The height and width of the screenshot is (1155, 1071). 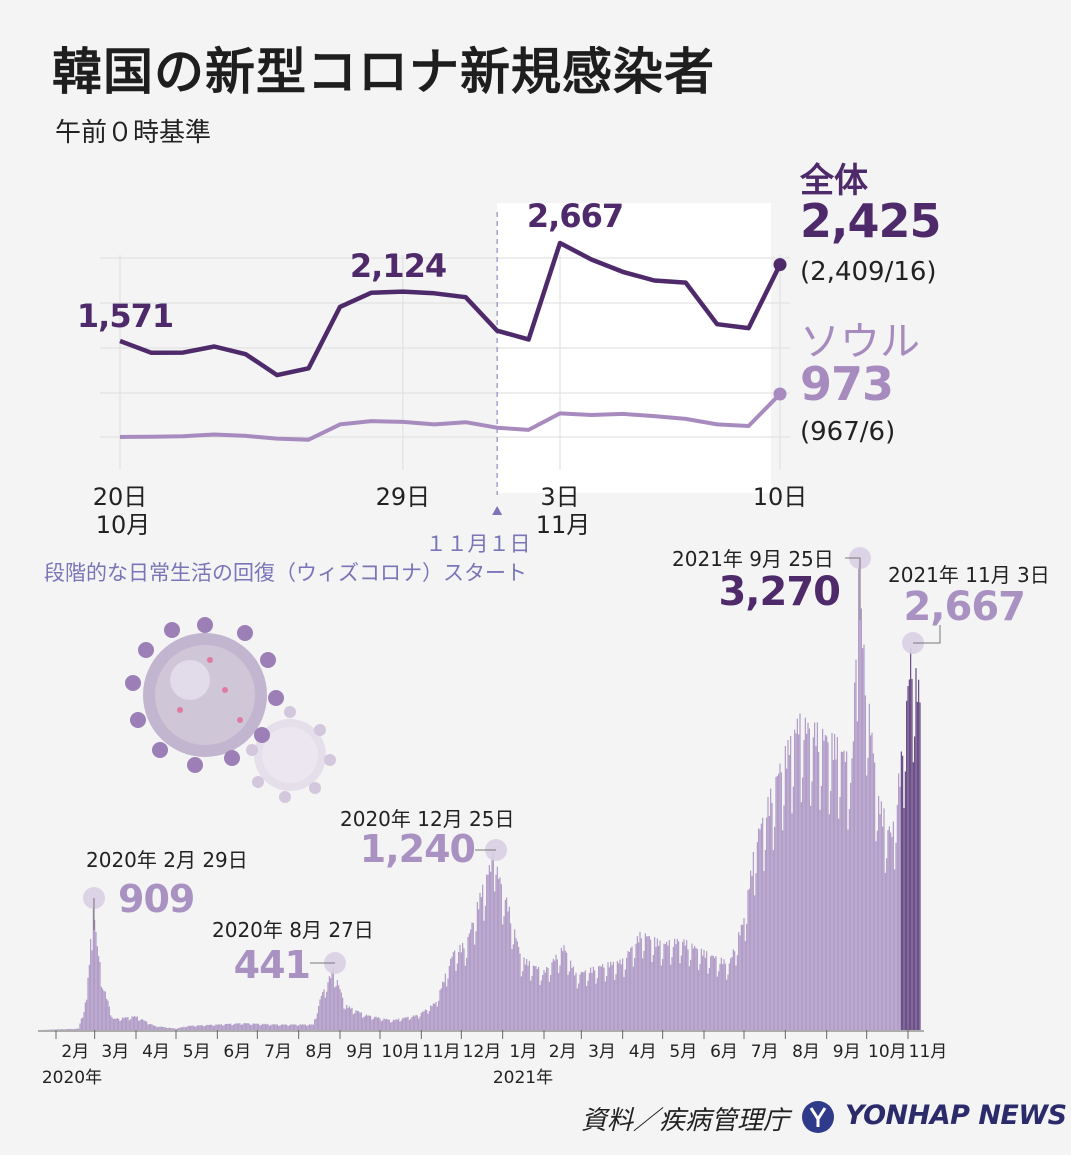 What do you see at coordinates (293, 930) in the screenshot?
I see `peak-date-label: 2020年 8月 27日` at bounding box center [293, 930].